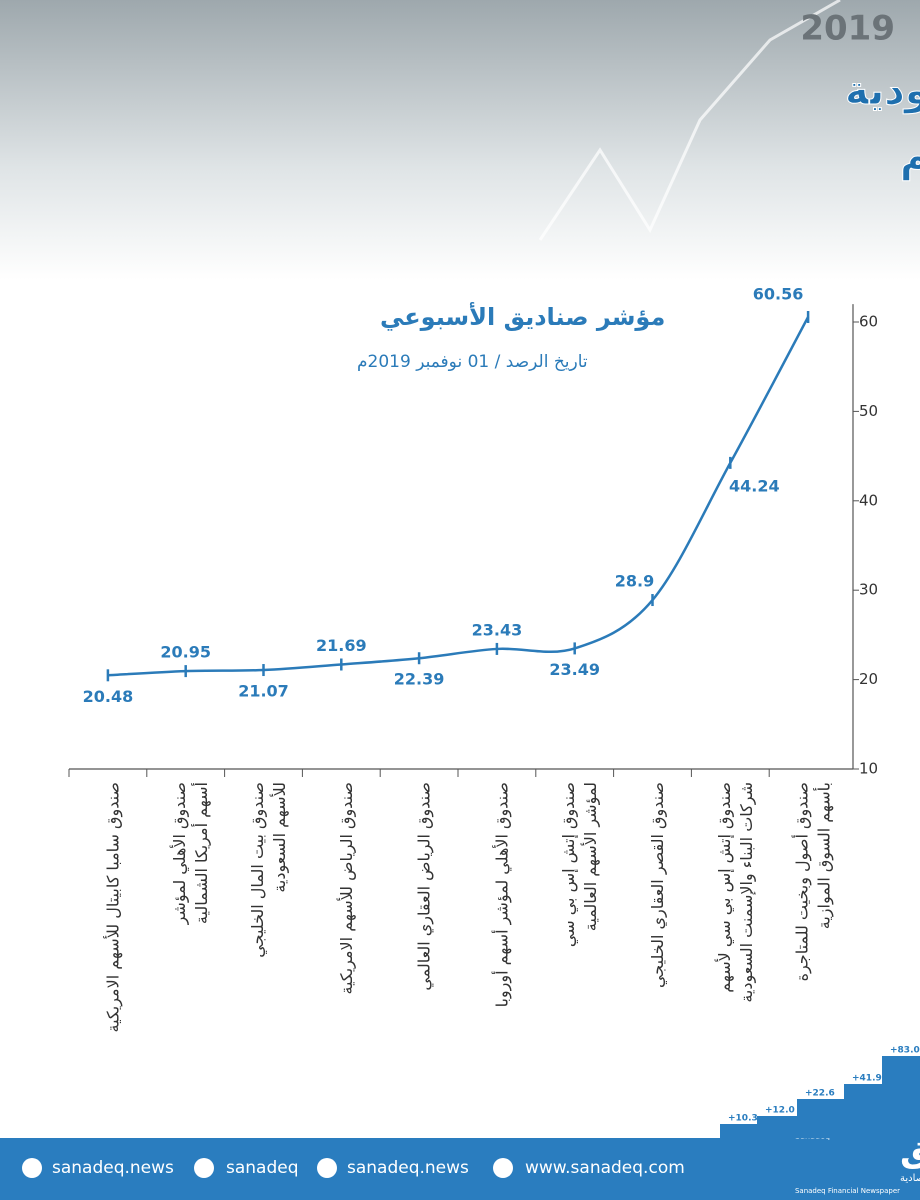 This screenshot has width=920, height=1200. I want to click on step-label: +83.0, so click(905, 1051).